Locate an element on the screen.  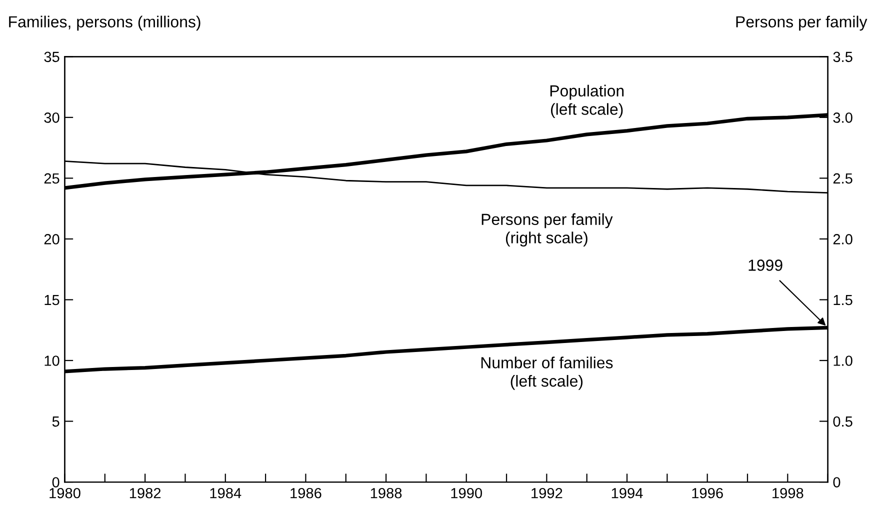
annotation: 1999 is located at coordinates (765, 265).